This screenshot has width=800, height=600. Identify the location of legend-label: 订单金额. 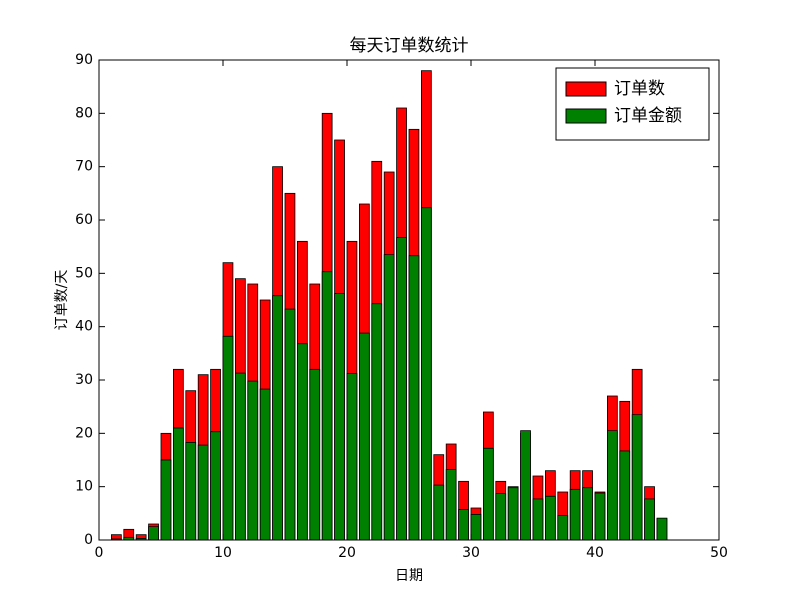
(648, 116).